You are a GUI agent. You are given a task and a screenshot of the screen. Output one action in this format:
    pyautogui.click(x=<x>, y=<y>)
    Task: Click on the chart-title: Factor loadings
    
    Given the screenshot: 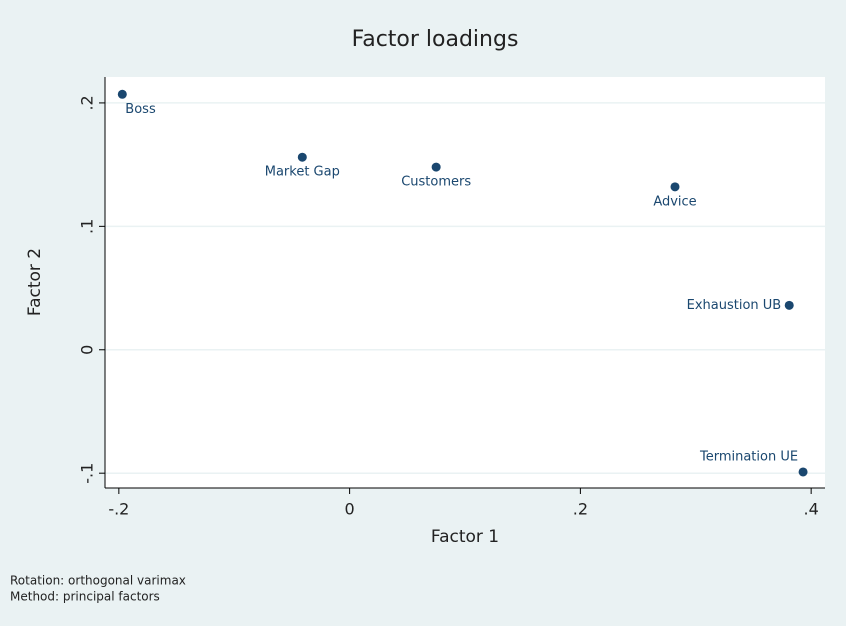 What is the action you would take?
    pyautogui.click(x=435, y=39)
    